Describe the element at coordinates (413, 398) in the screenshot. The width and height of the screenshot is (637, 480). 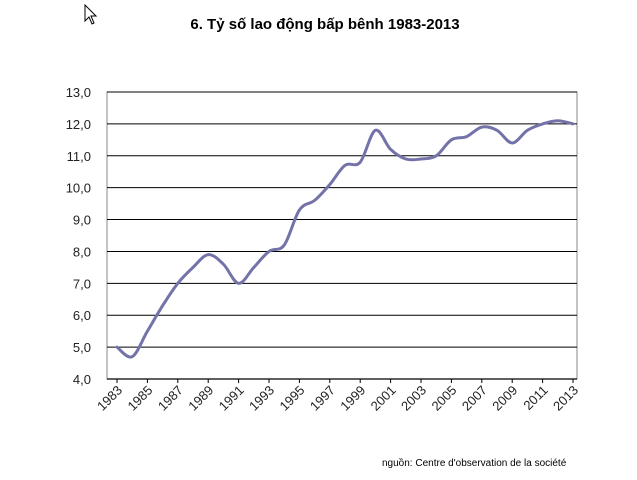
I see `x-tick-label: 2003` at that location.